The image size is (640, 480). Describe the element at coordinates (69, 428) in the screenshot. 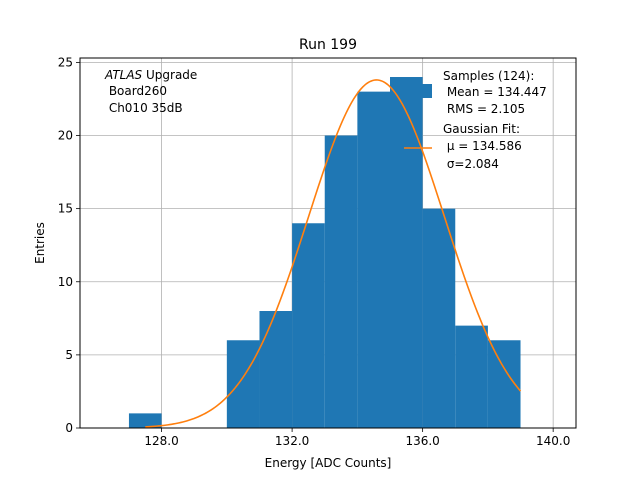

I see `y-tick-label: 0` at that location.